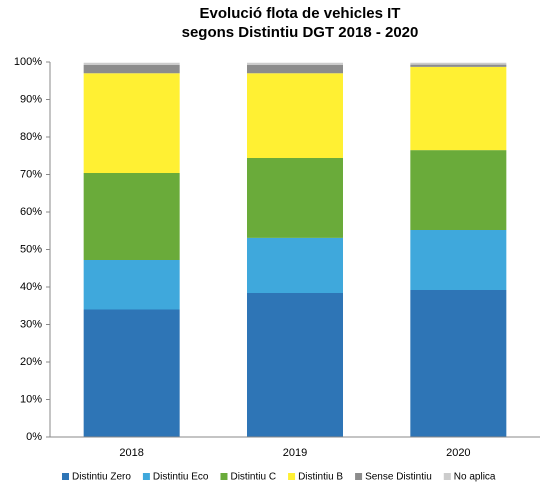 The image size is (551, 486). What do you see at coordinates (300, 32) in the screenshot?
I see `chart-title: segons Distintiu DGT 2018 - 2020` at bounding box center [300, 32].